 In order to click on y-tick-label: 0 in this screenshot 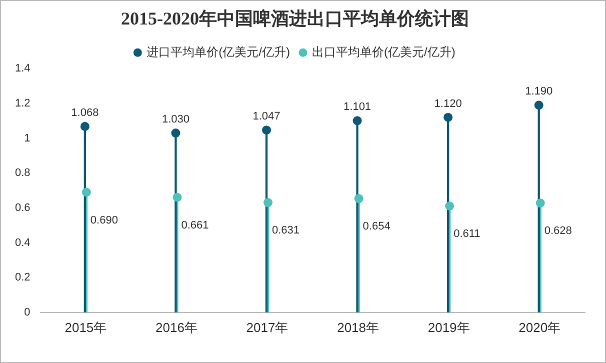, I will do `click(27, 312)`.